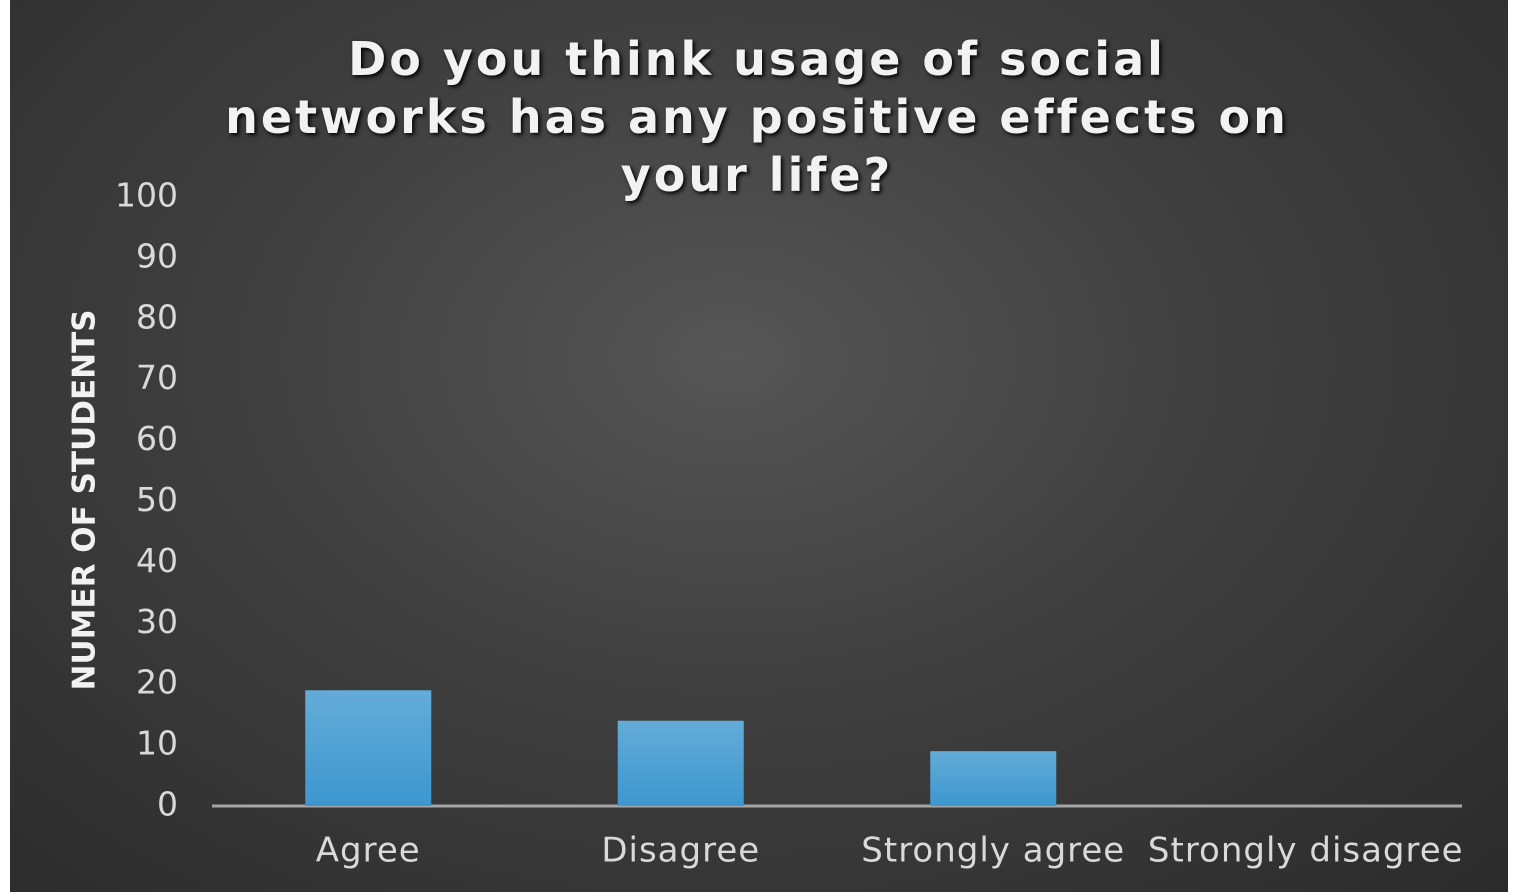 The width and height of the screenshot is (1515, 892). Describe the element at coordinates (167, 804) in the screenshot. I see `y-tick-label: 0` at that location.